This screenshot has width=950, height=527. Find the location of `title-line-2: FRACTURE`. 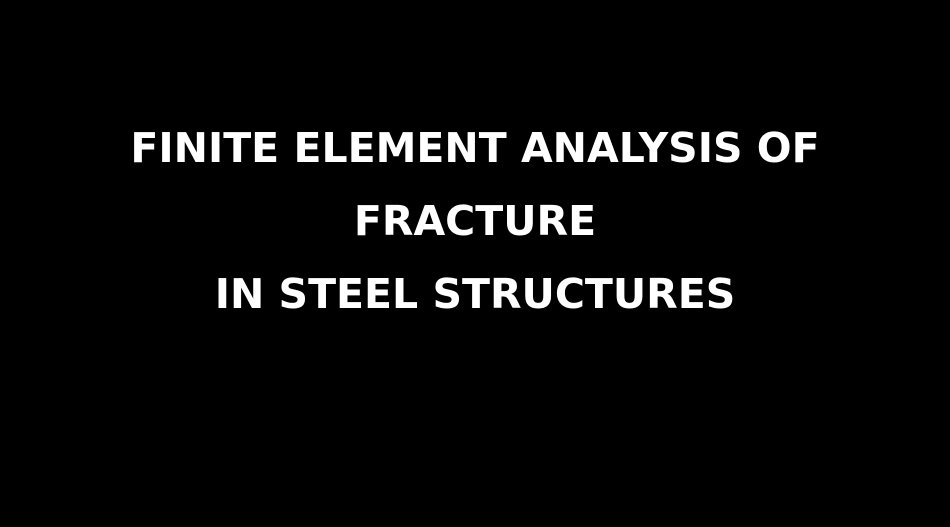

title-line-2: FRACTURE is located at coordinates (475, 221).